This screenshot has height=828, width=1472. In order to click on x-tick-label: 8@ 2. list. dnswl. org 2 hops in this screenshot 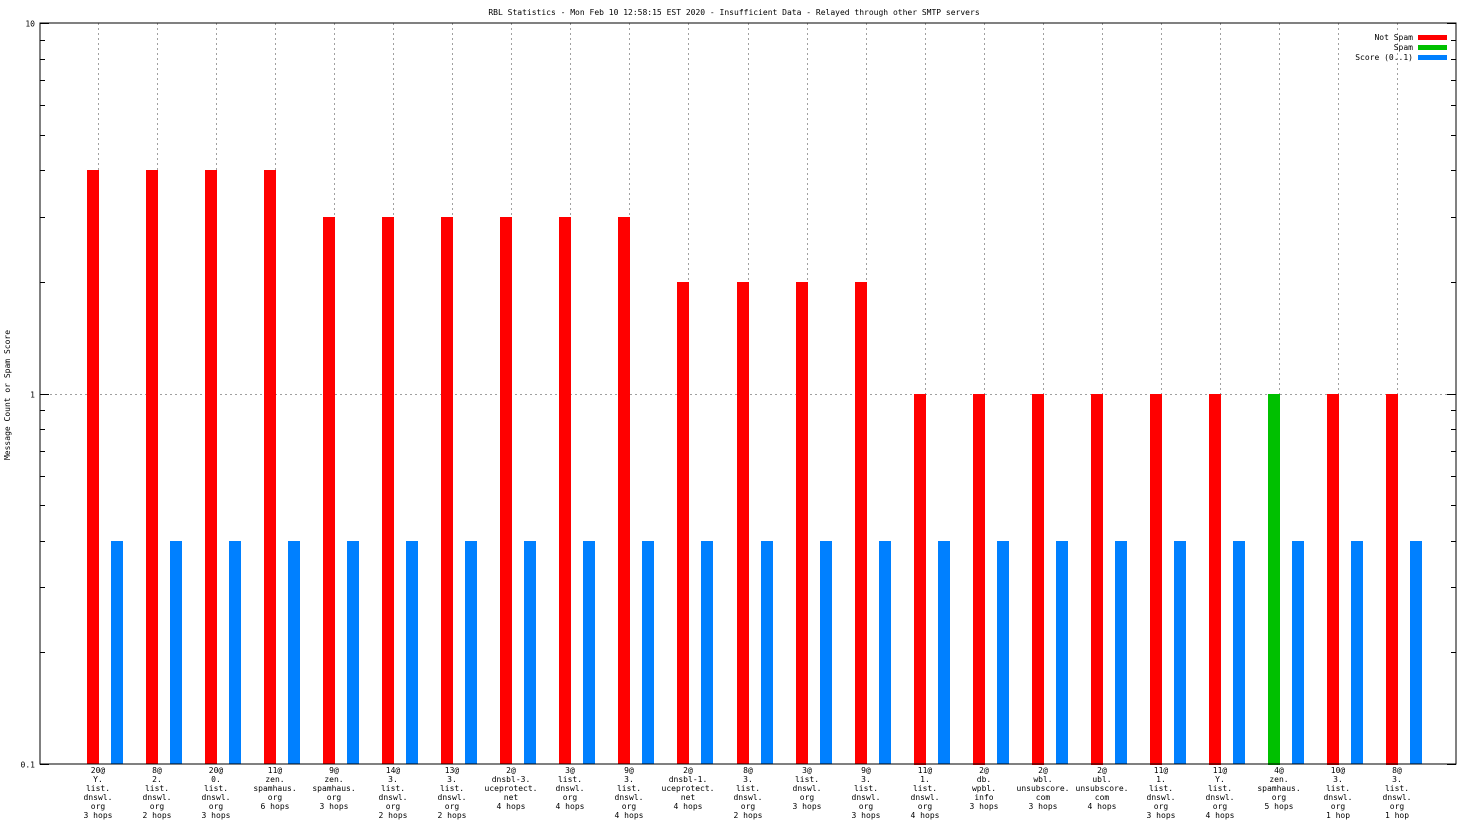, I will do `click(157, 793)`.